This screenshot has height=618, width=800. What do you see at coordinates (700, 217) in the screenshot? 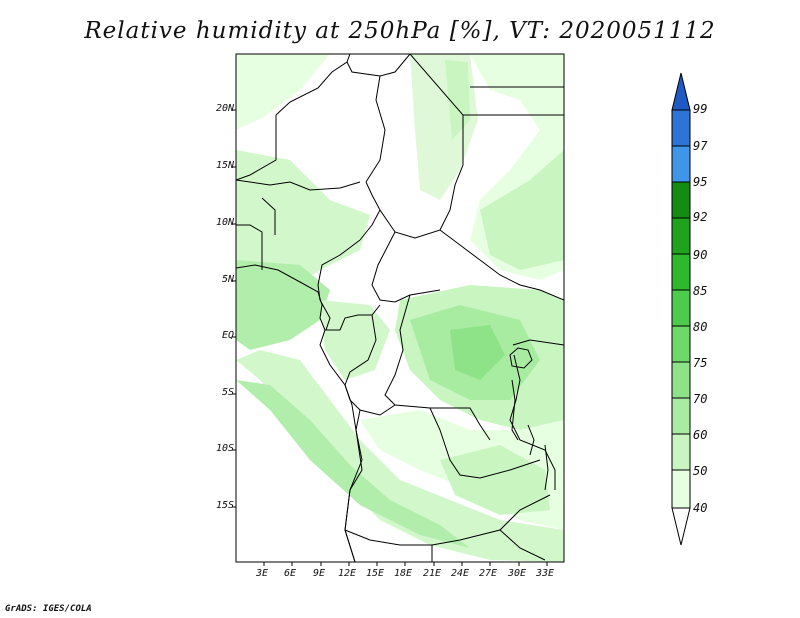
I see `colorbar-label: 92` at bounding box center [700, 217].